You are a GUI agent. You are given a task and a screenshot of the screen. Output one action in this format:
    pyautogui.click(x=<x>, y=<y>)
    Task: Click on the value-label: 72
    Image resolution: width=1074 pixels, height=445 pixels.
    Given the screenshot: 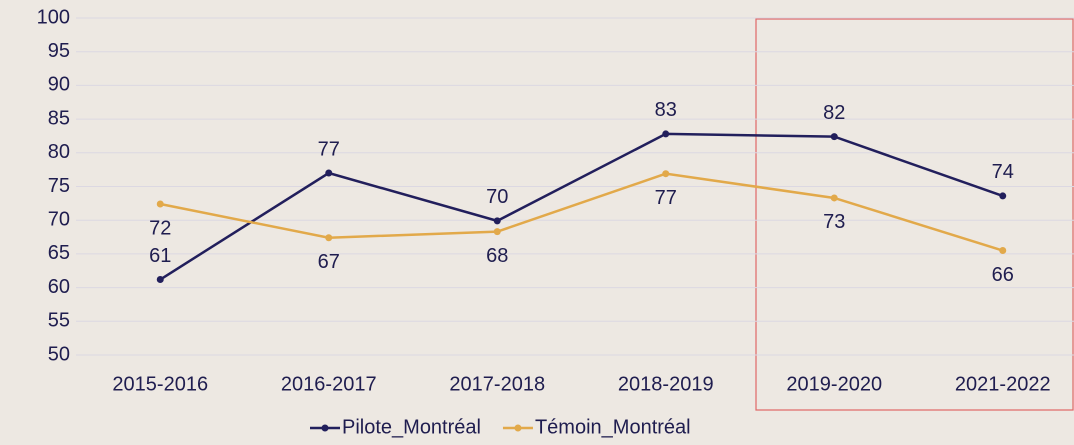 What is the action you would take?
    pyautogui.click(x=160, y=228)
    